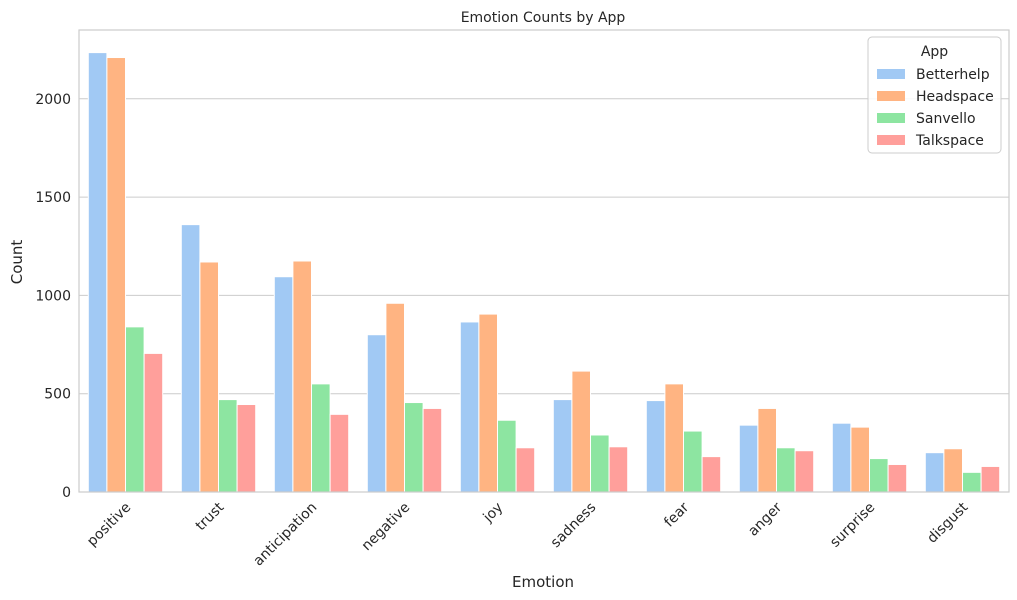 The image size is (1017, 600). I want to click on legend-box, so click(934, 95).